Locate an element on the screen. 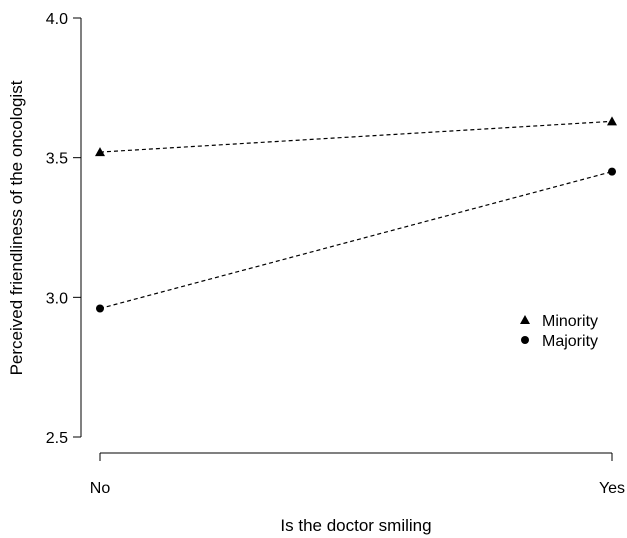  legend-label-majority: Majority is located at coordinates (570, 341).